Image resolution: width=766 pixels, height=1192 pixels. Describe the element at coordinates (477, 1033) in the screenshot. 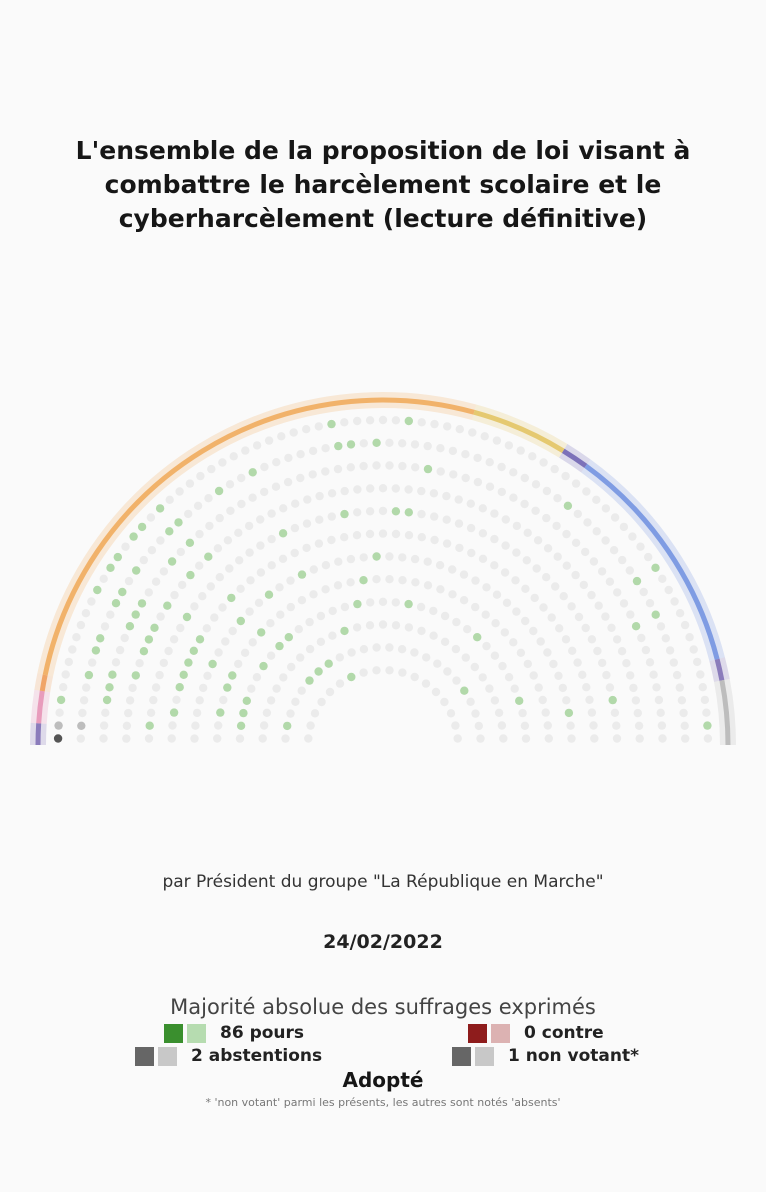

I see `legend-contre-dark-swatch` at that location.